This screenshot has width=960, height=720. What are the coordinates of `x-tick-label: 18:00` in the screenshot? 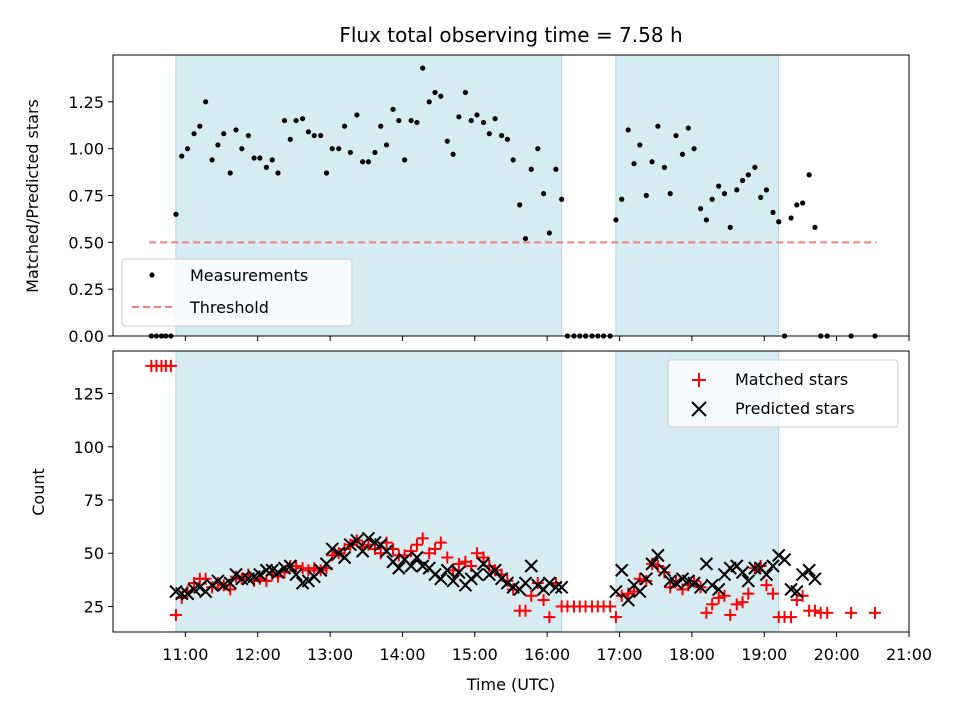 It's located at (692, 654).